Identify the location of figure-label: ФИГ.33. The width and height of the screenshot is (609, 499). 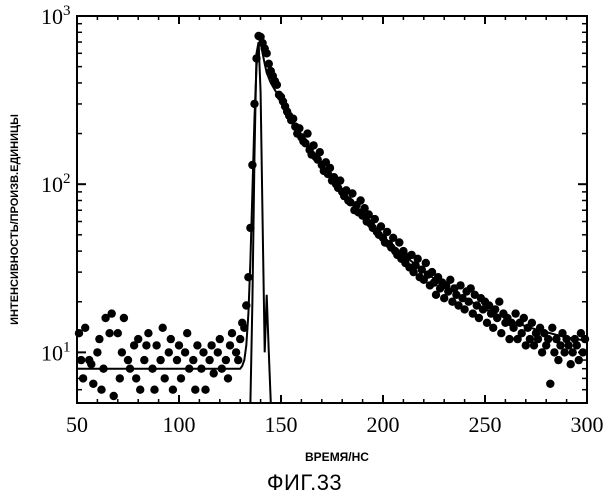
(304, 482).